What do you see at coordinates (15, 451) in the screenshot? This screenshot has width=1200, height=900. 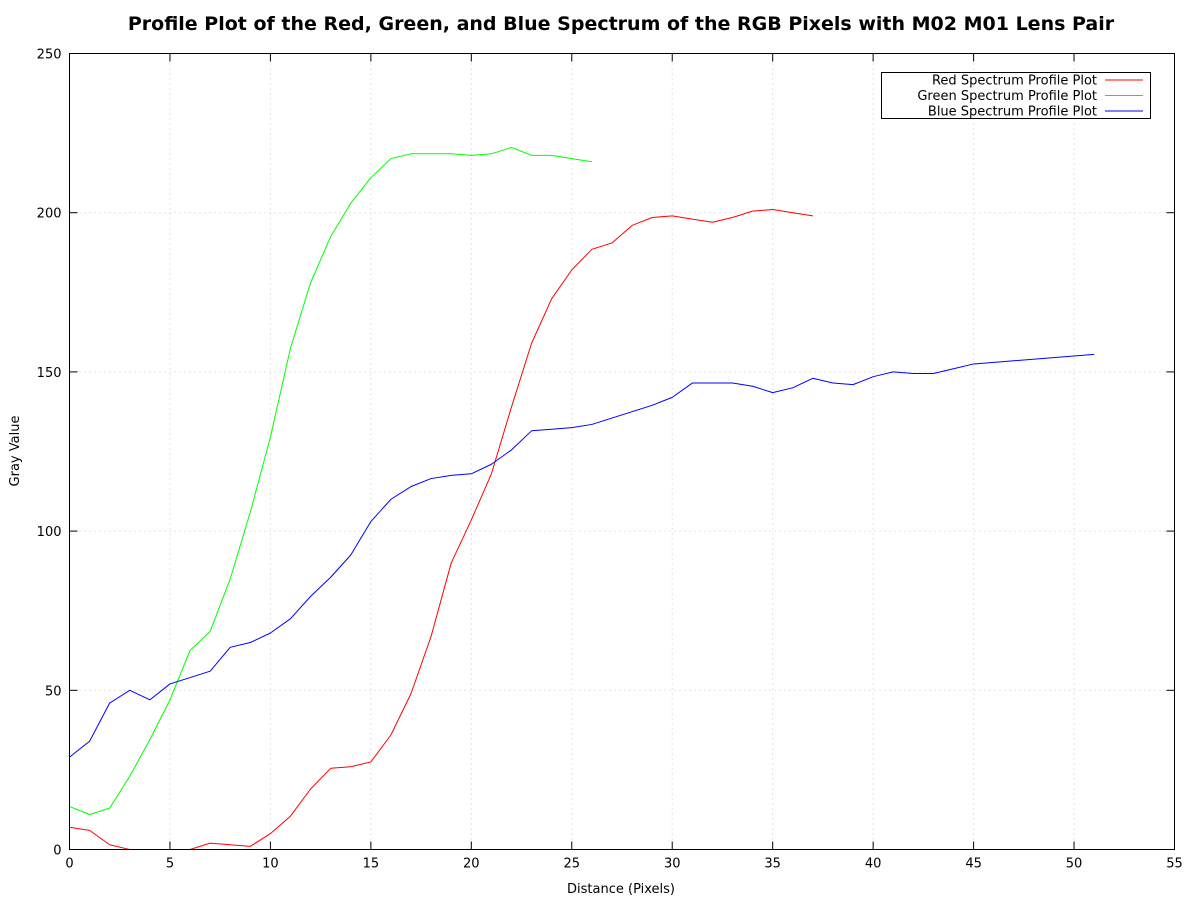 I see `y-axis-label: Gray Value` at bounding box center [15, 451].